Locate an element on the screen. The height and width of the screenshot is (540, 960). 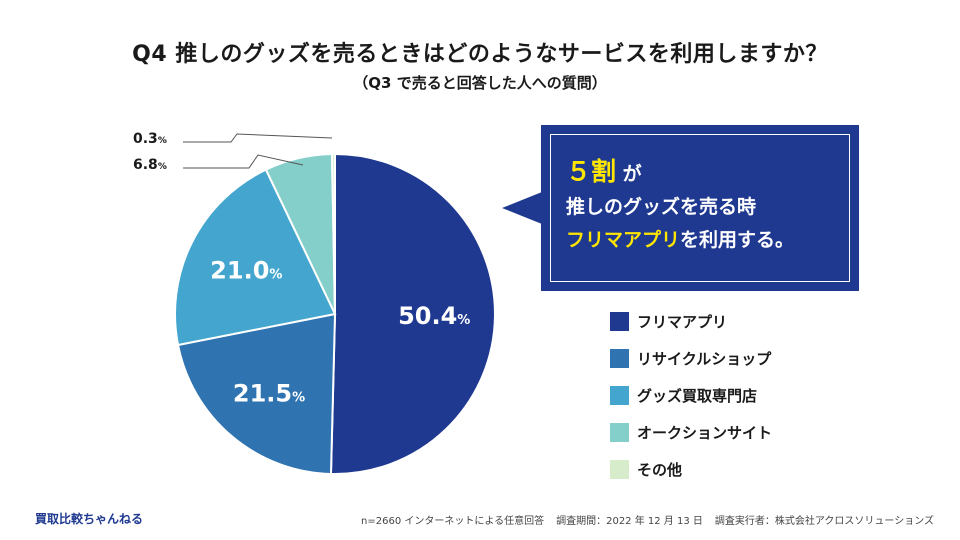
legend-label: グッズ買取専門店 is located at coordinates (697, 395).